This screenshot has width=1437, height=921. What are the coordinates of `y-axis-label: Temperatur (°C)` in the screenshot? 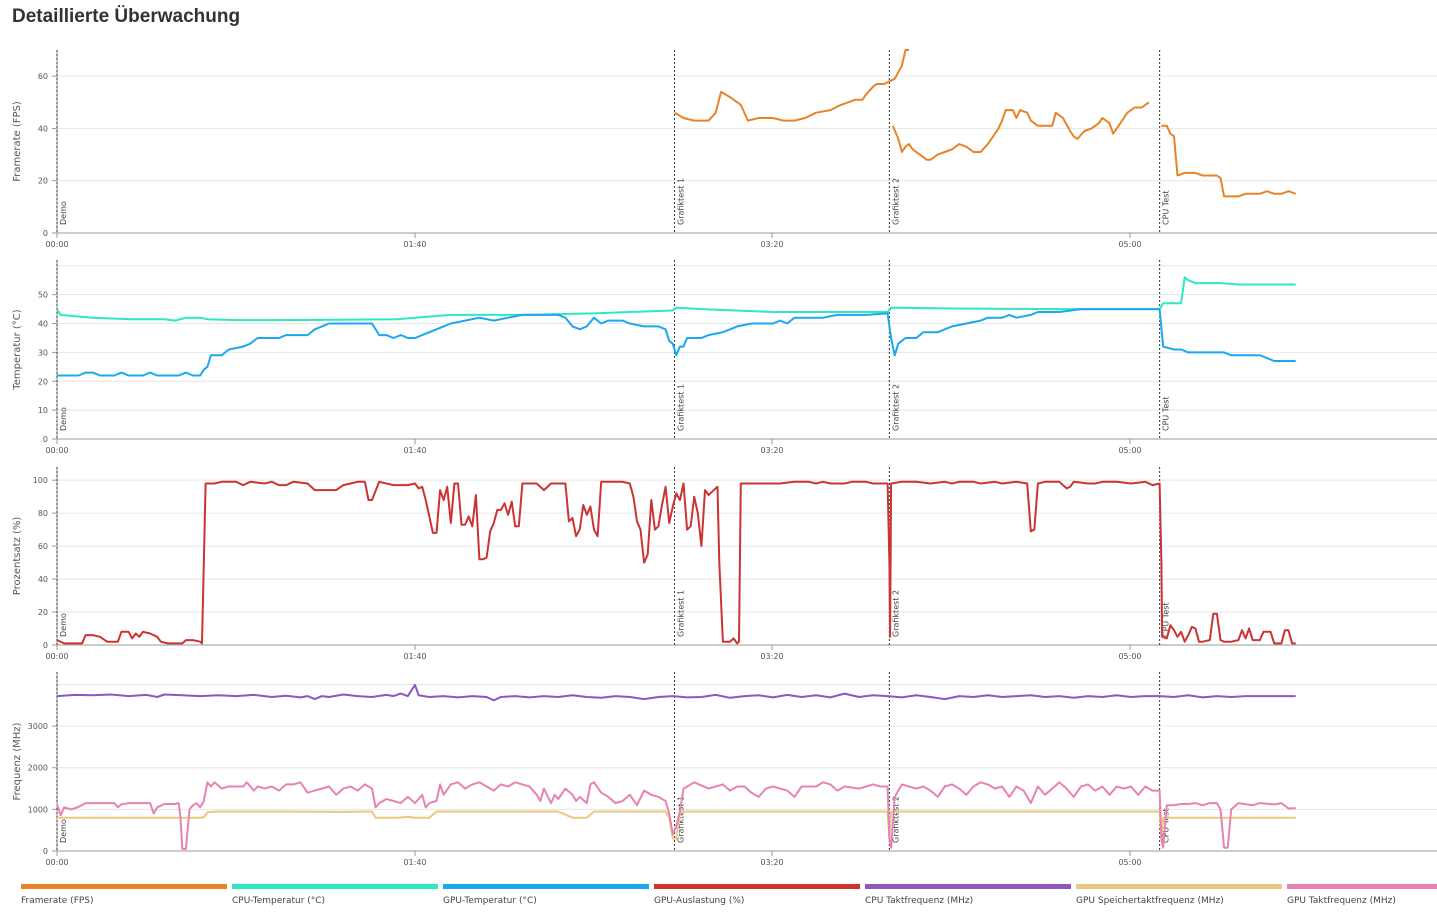 It's located at (17, 349).